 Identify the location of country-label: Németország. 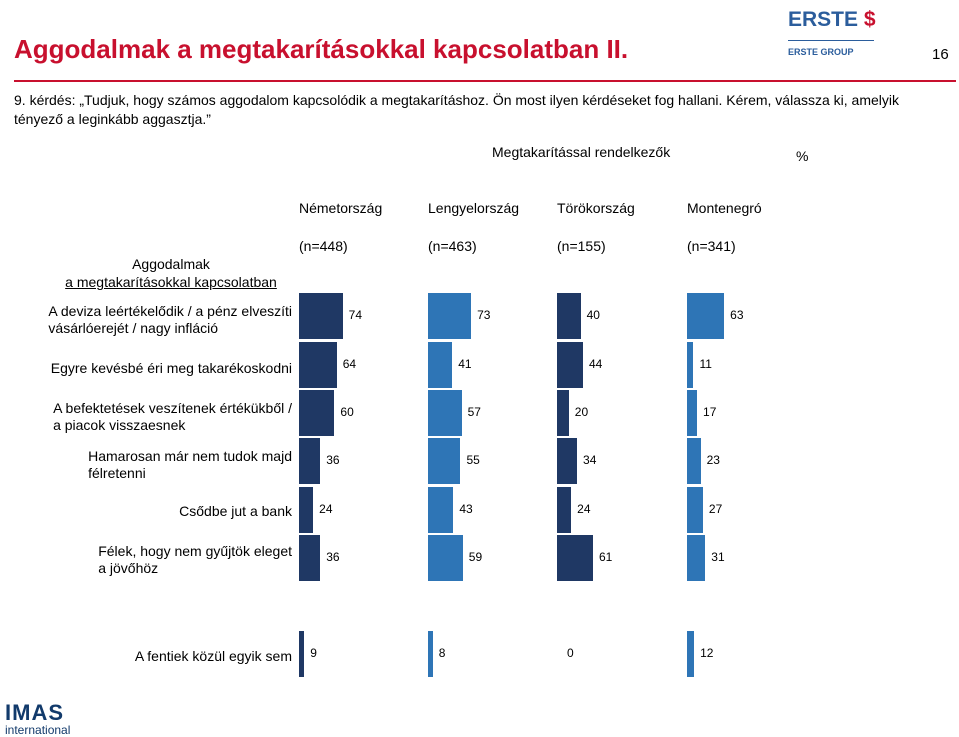
(341, 208).